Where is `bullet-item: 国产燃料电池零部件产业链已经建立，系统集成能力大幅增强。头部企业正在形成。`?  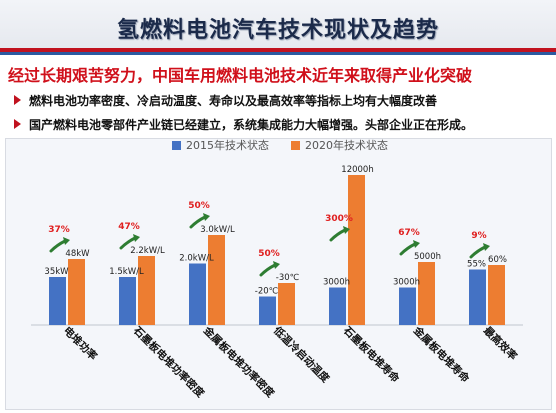
bullet-item: 国产燃料电池零部件产业链已经建立，系统集成能力大幅增强。头部企业正在形成。 is located at coordinates (282, 124).